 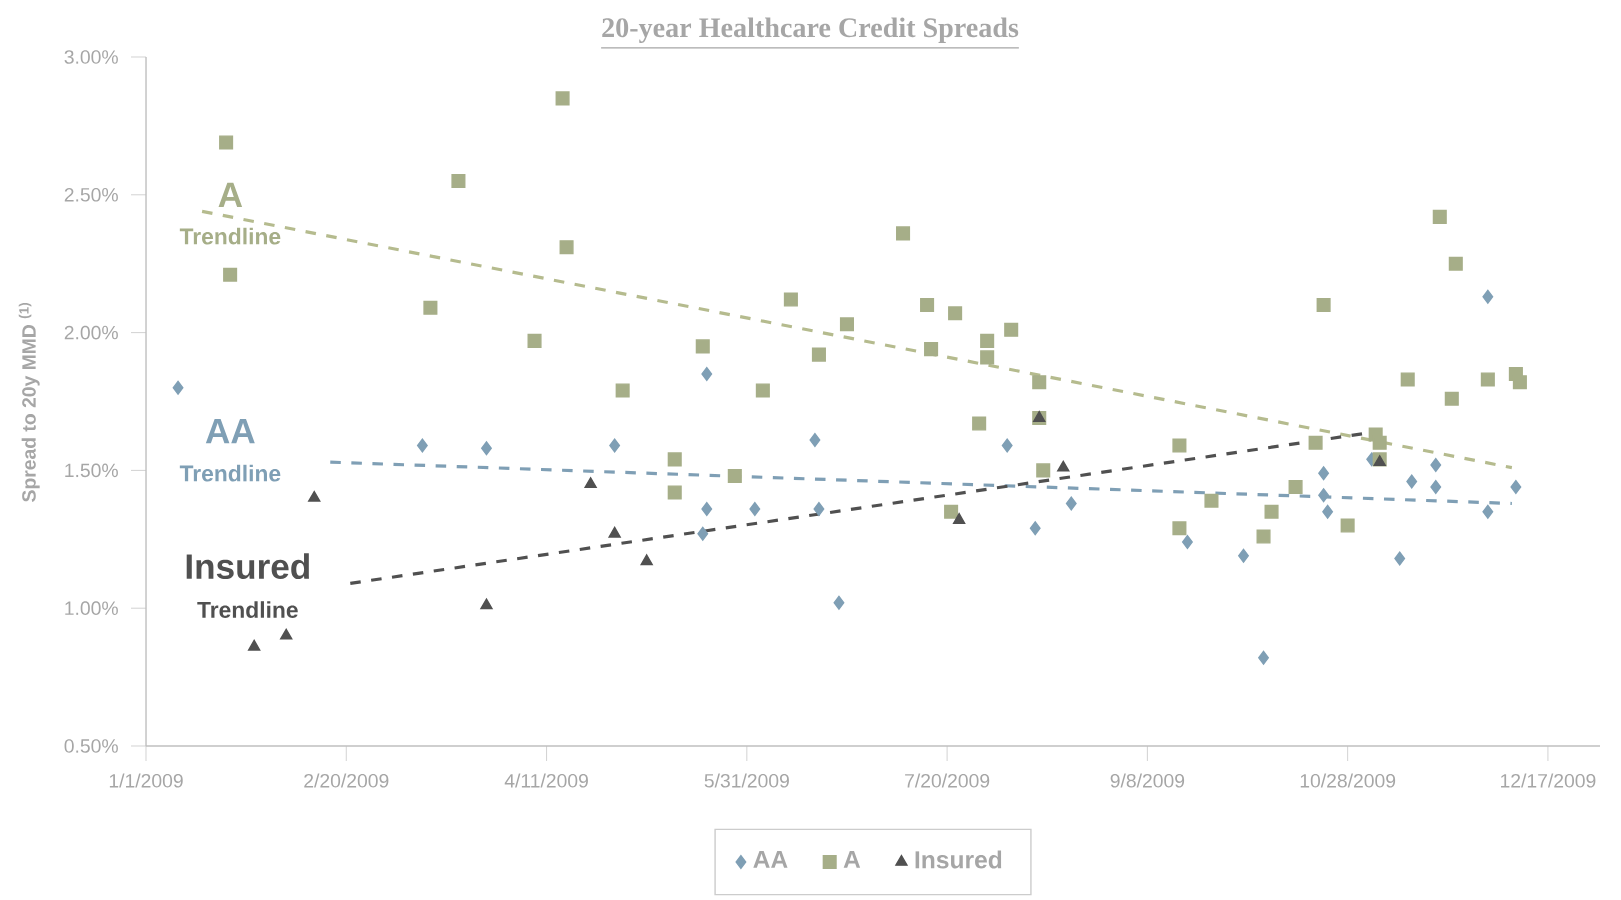 I want to click on annotation: A, so click(x=230, y=194).